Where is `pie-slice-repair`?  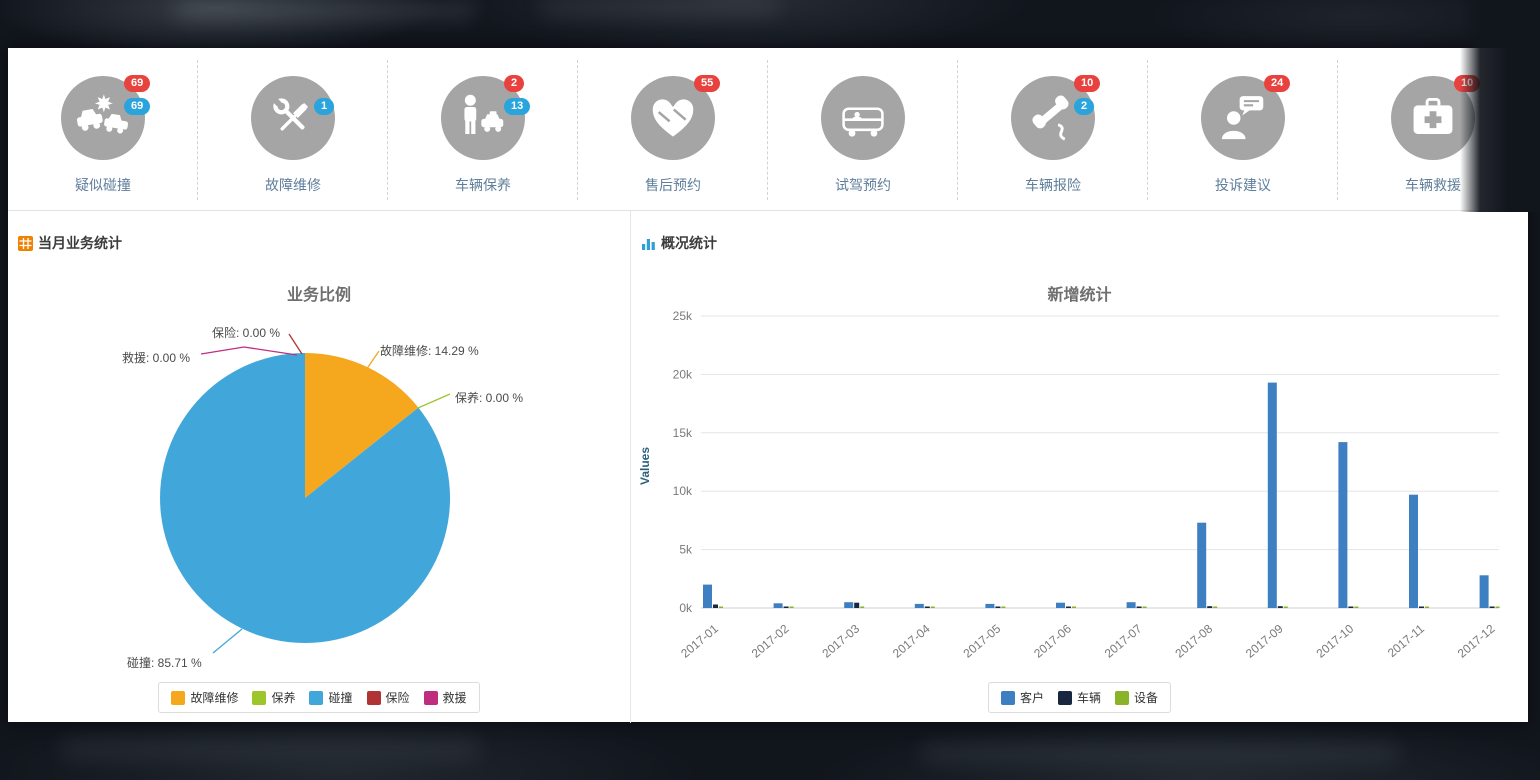 pie-slice-repair is located at coordinates (362, 425).